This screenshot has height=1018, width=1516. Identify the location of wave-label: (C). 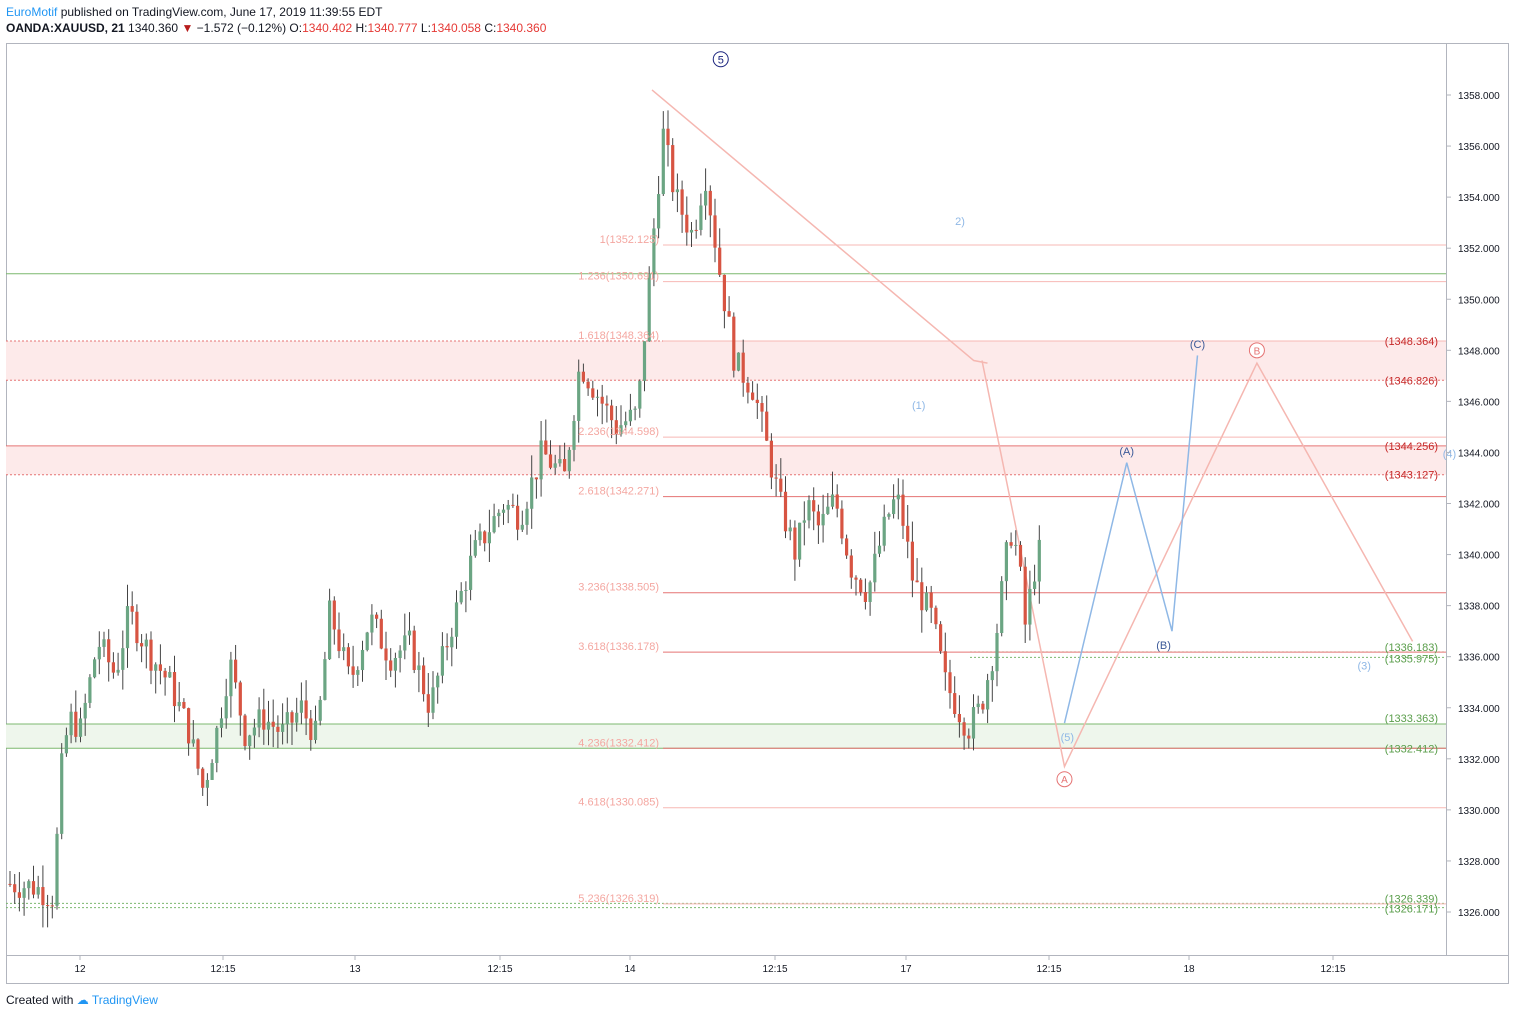
(1197, 345).